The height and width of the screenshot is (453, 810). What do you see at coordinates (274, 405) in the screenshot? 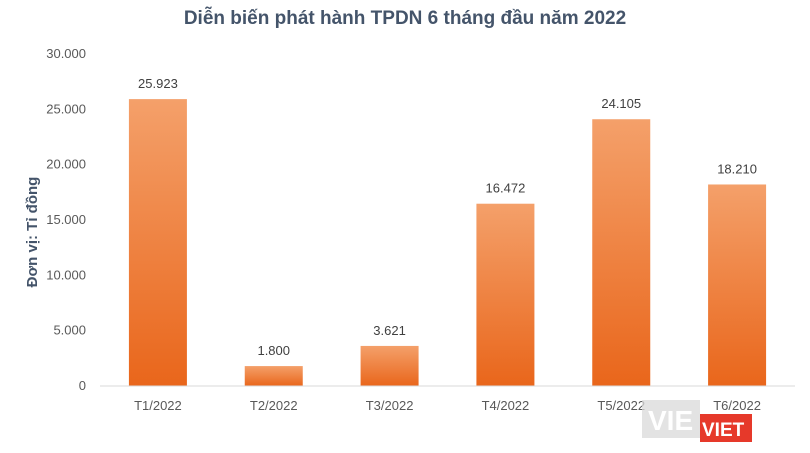
I see `x-tick-label: T2/2022` at bounding box center [274, 405].